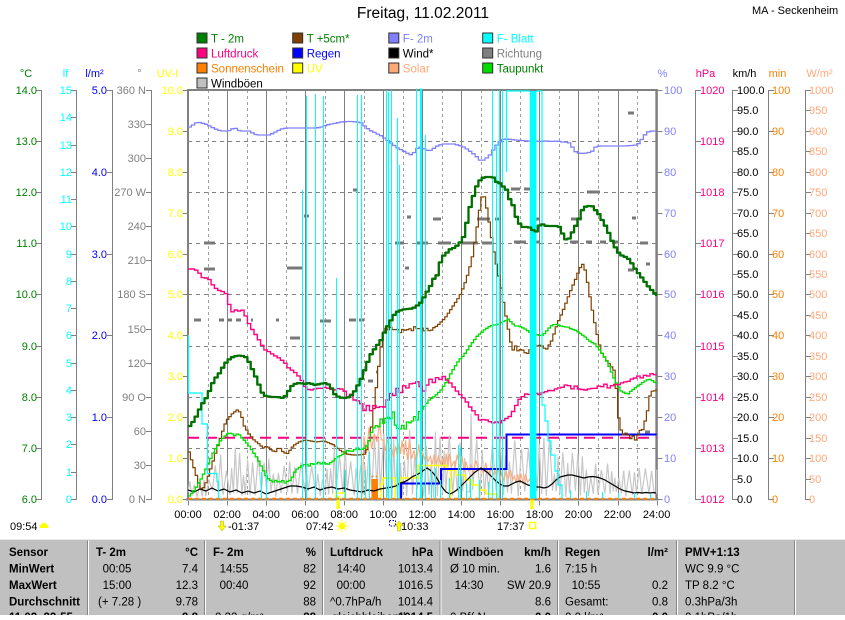  Describe the element at coordinates (778, 173) in the screenshot. I see `svg-text: 80` at that location.